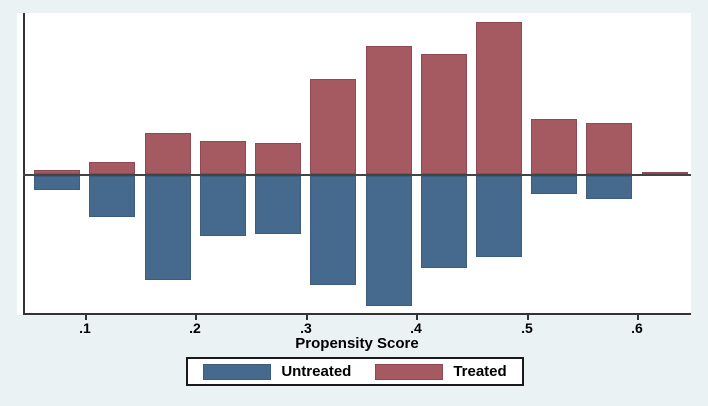 Image resolution: width=708 pixels, height=406 pixels. Describe the element at coordinates (527, 328) in the screenshot. I see `x-tick-label: .5` at that location.